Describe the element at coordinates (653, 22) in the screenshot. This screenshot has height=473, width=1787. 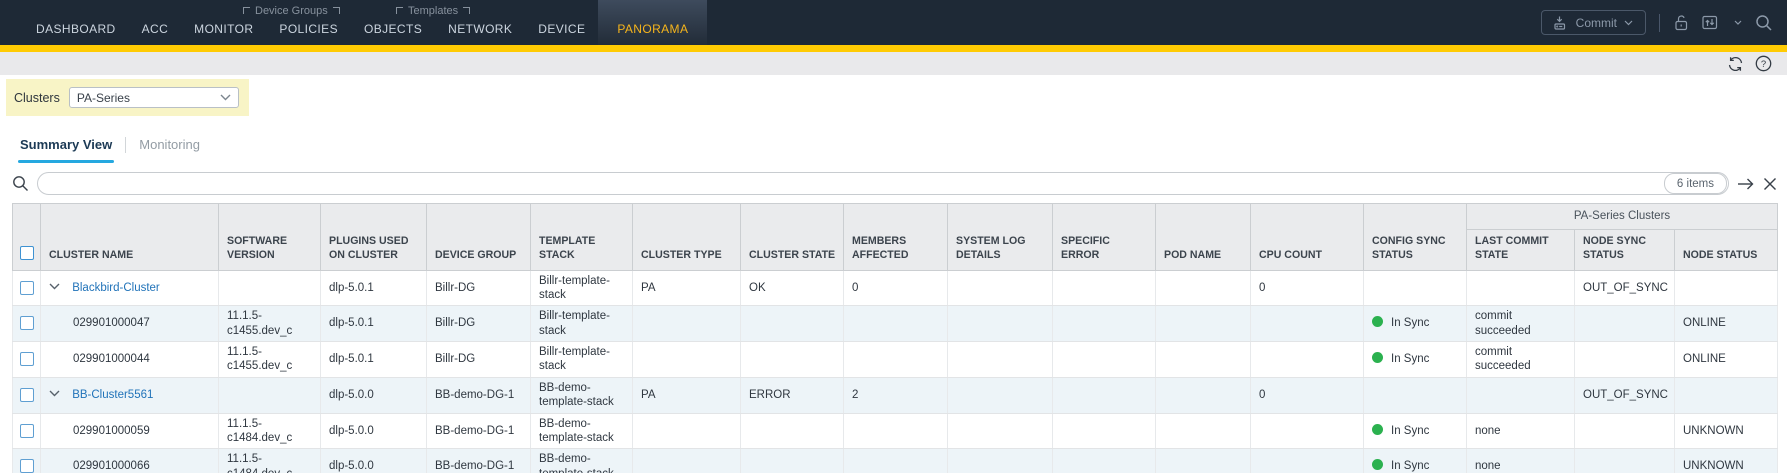
I see `nav-item-panorama: PANORAMA` at that location.